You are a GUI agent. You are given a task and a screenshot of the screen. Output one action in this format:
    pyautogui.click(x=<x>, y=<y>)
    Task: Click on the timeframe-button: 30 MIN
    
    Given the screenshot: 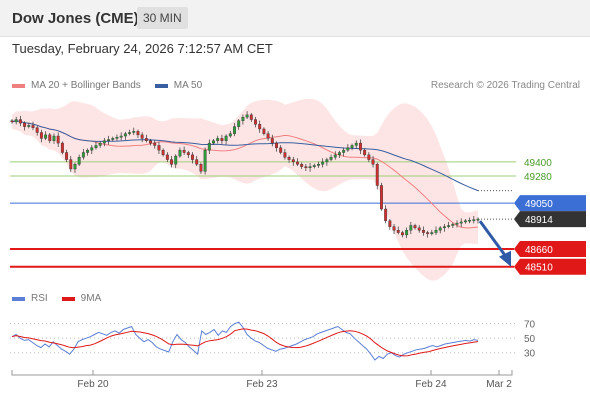 What is the action you would take?
    pyautogui.click(x=162, y=18)
    